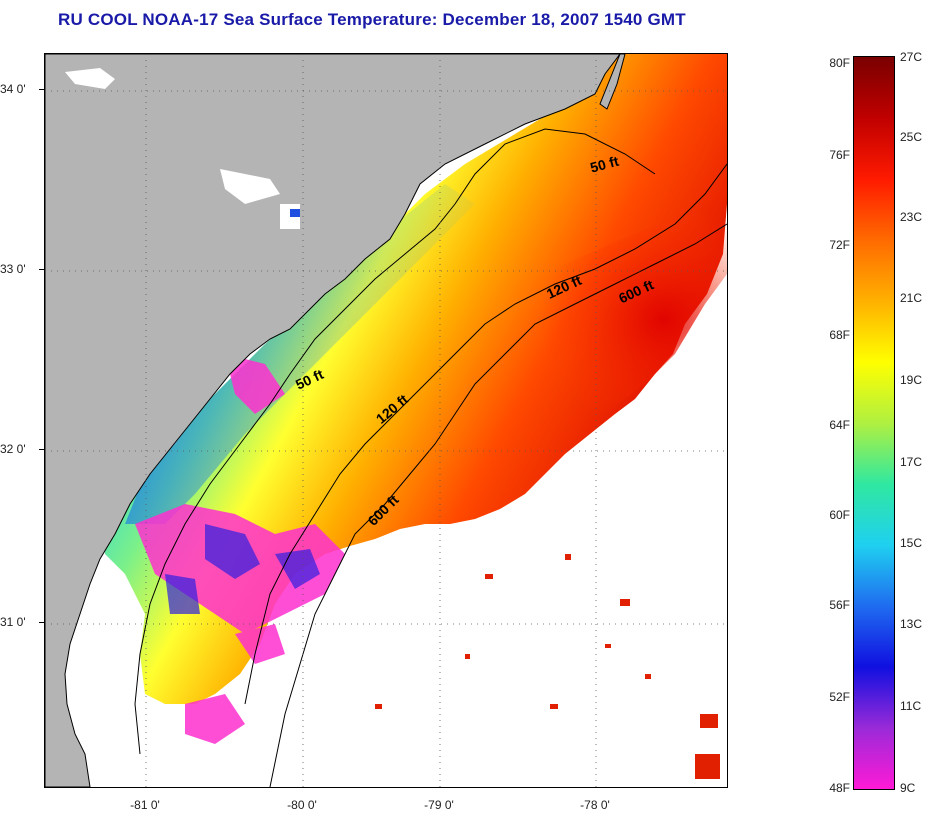 The height and width of the screenshot is (817, 928). Describe the element at coordinates (911, 624) in the screenshot. I see `colorbar-c-label: 13C` at that location.